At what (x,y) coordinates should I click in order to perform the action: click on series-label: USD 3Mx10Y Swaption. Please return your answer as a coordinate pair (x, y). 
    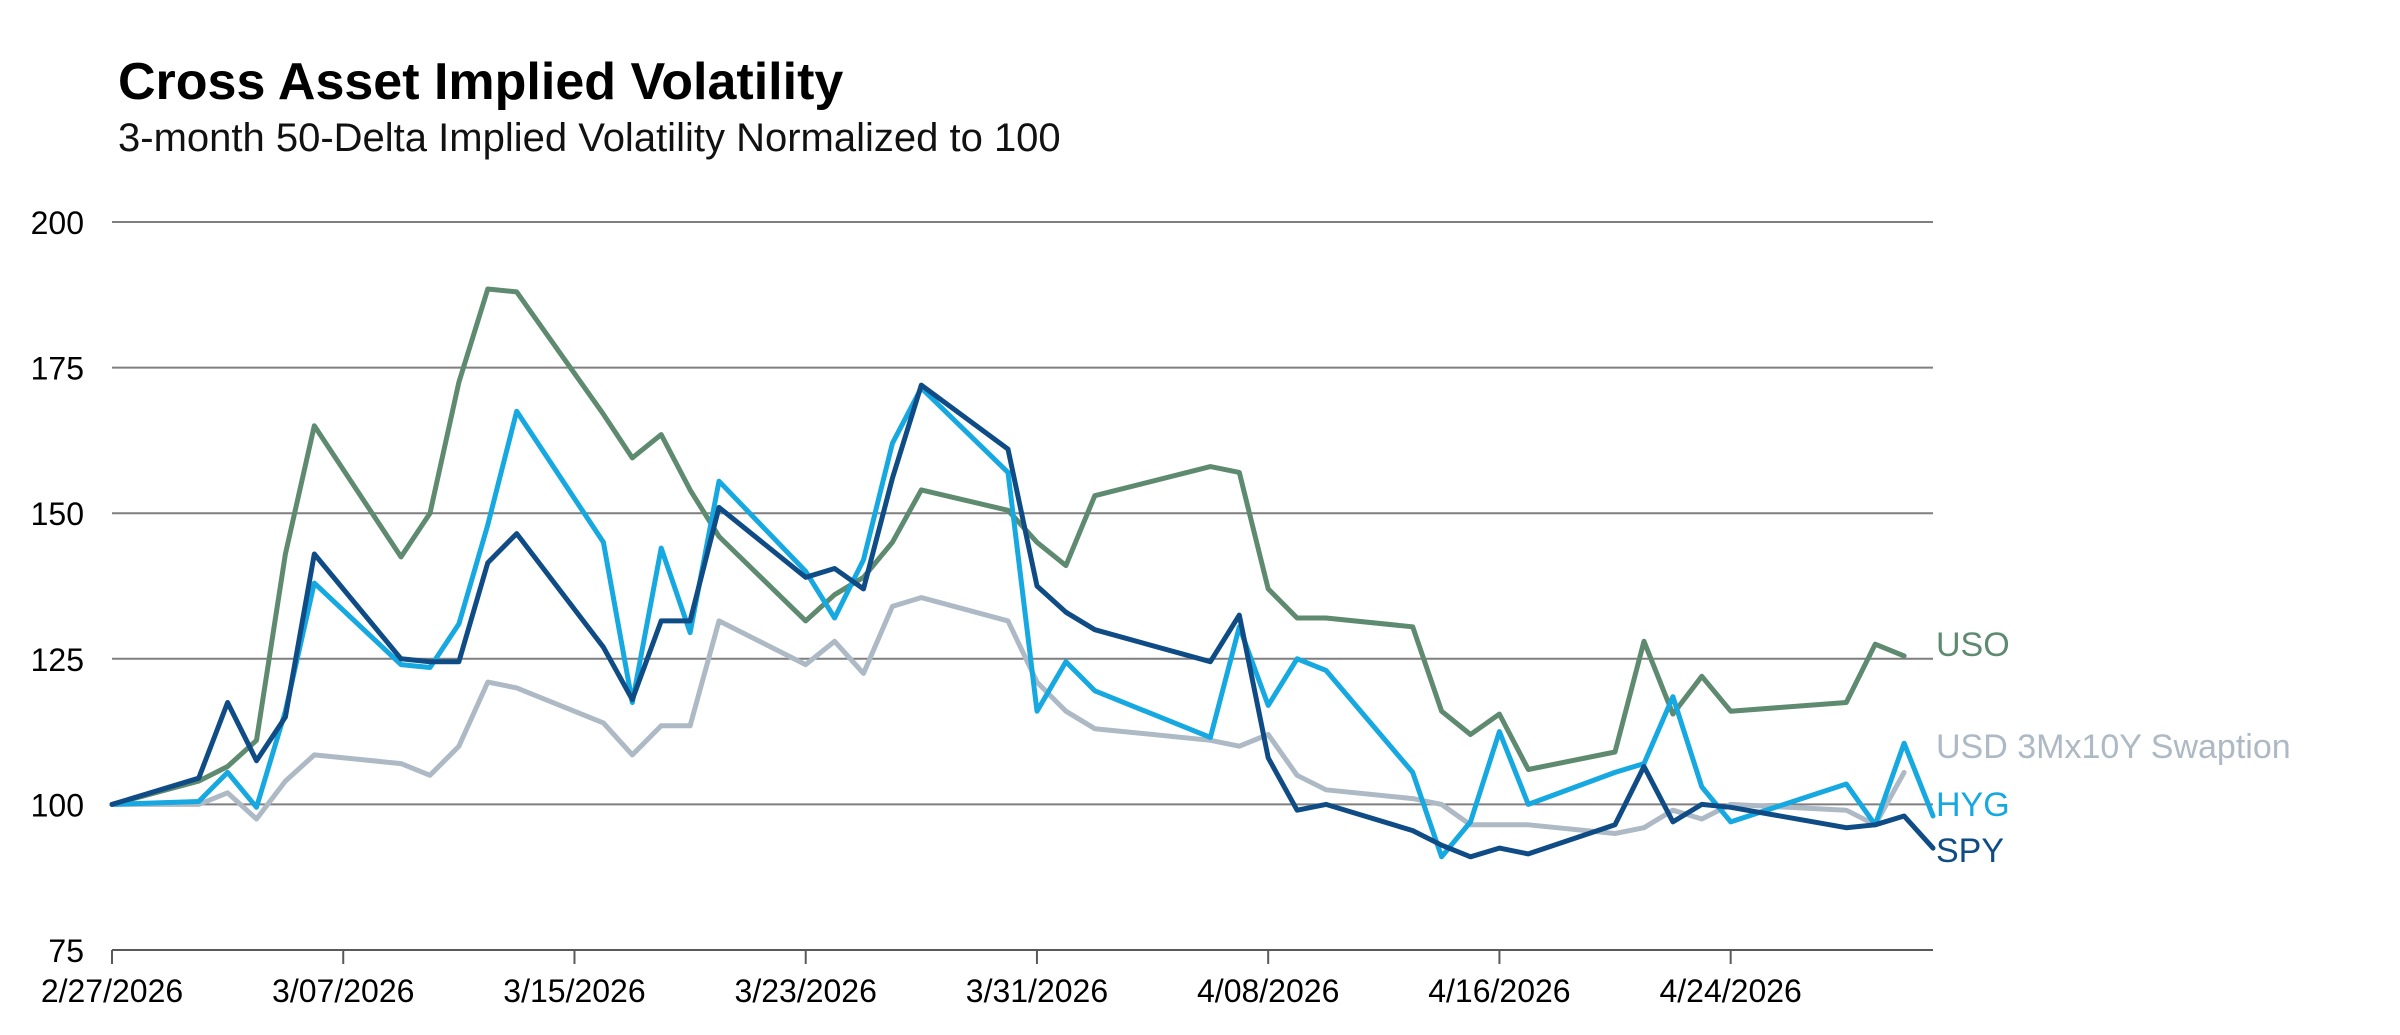
    Looking at the image, I should click on (2113, 747).